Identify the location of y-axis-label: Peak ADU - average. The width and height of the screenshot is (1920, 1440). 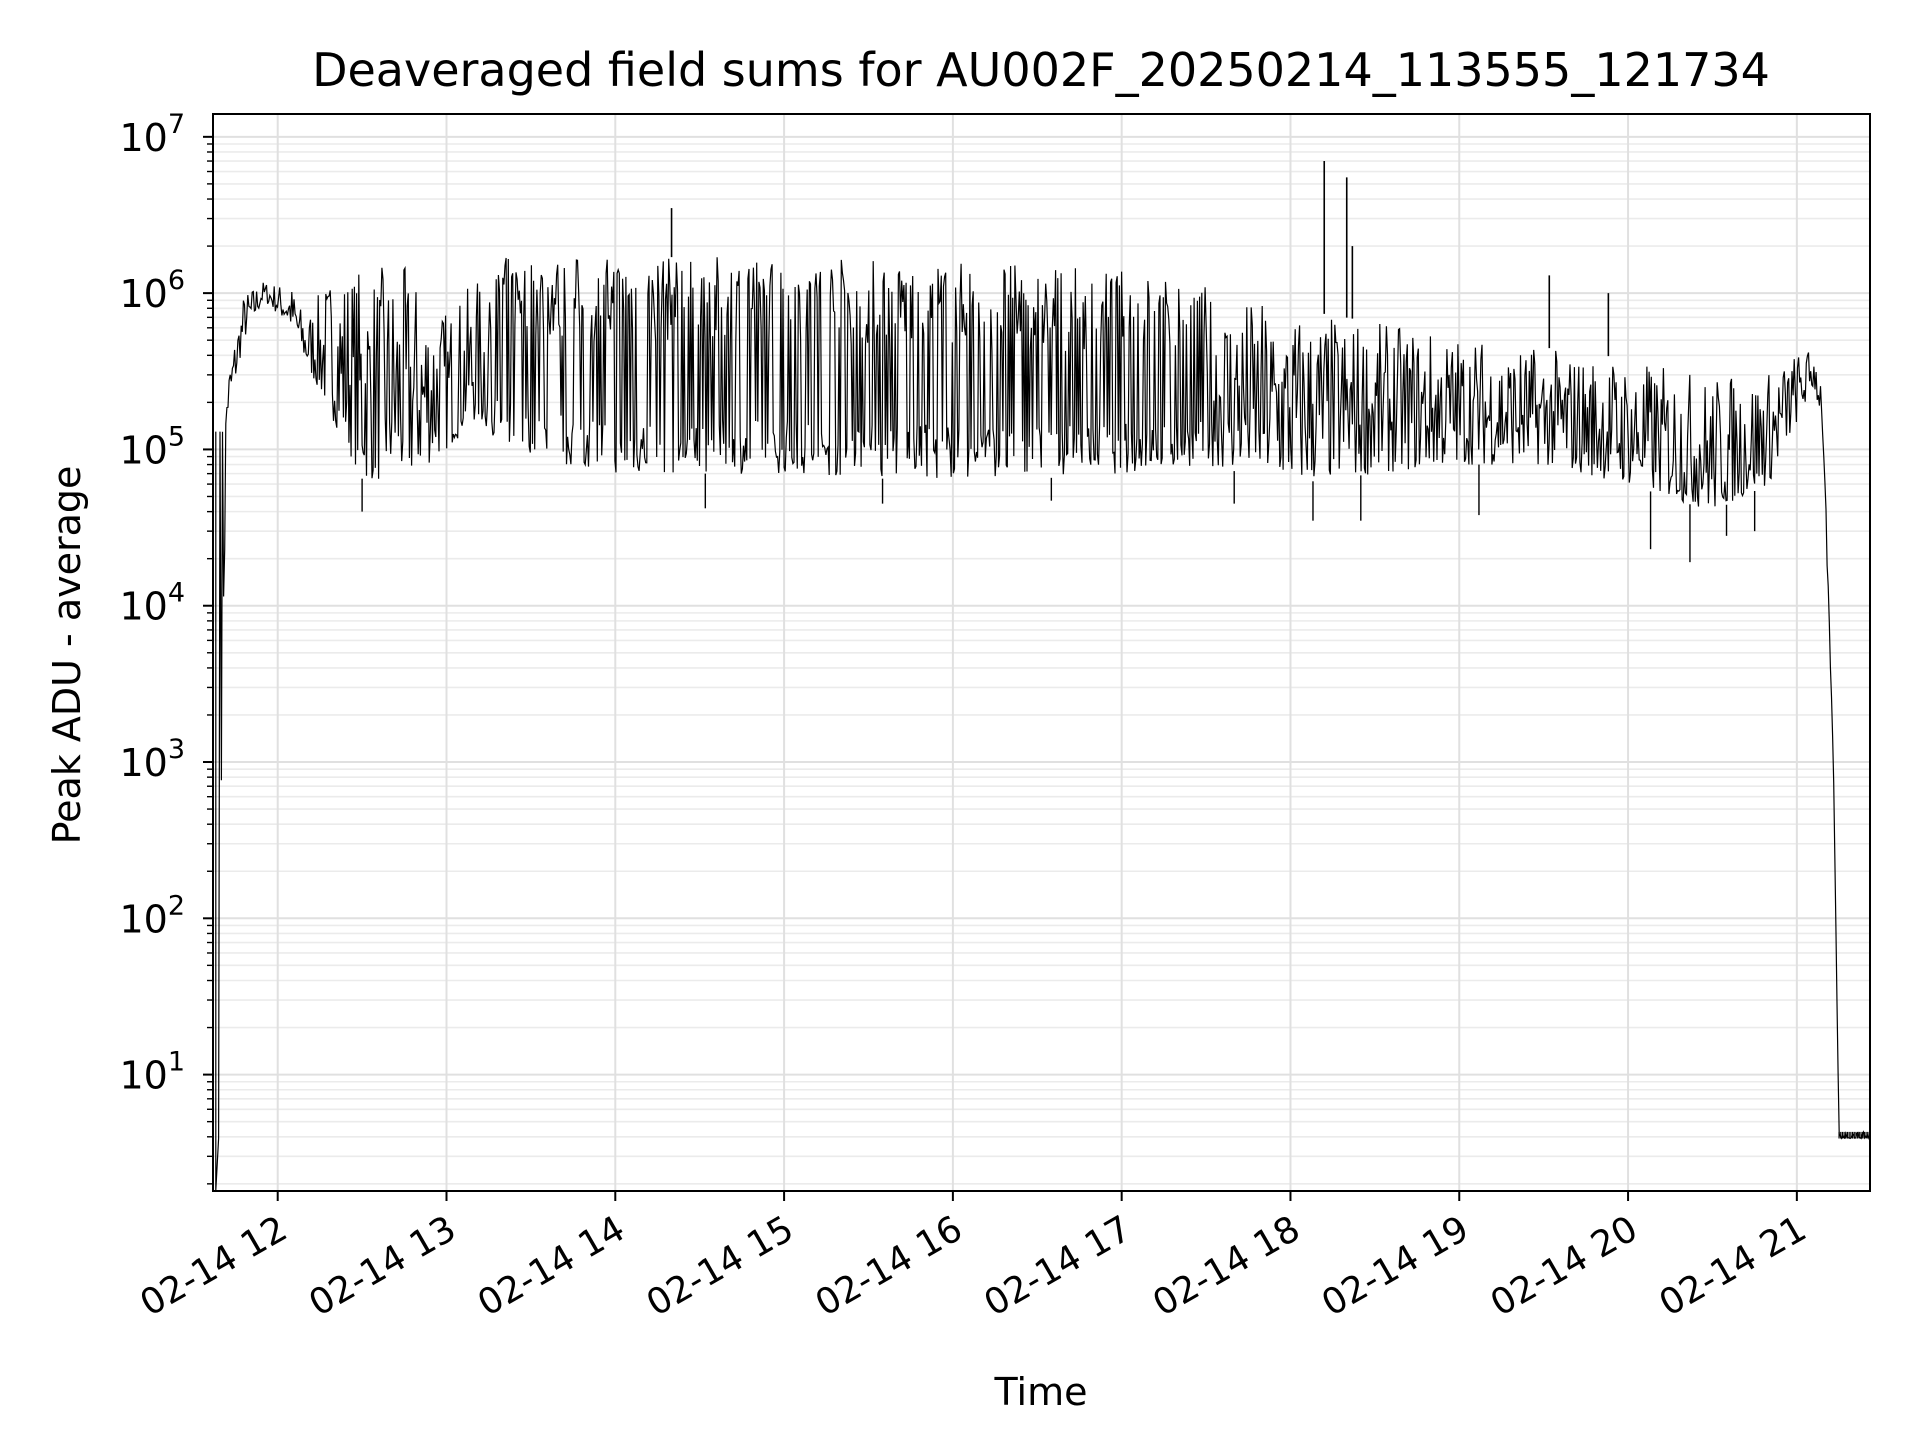
(67, 655).